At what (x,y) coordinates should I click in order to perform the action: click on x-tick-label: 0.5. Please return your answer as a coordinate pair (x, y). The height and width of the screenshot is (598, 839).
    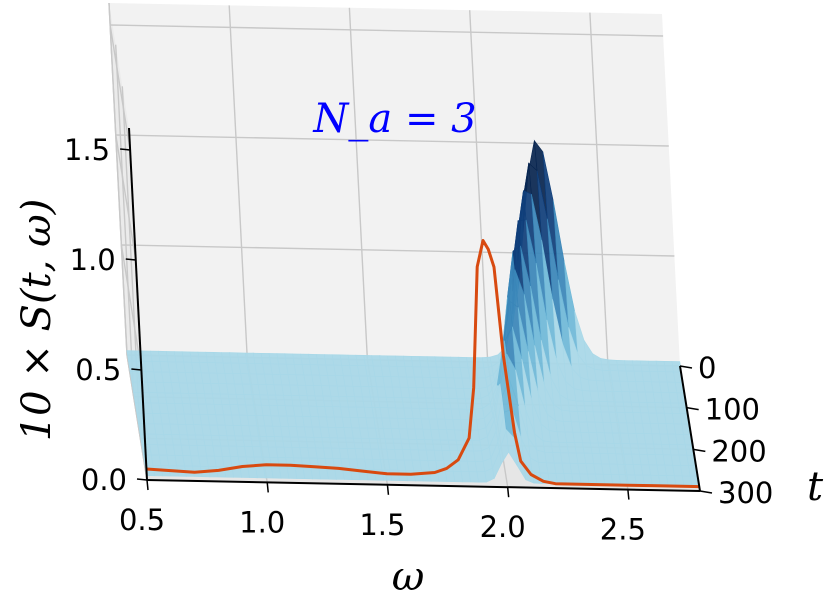
    Looking at the image, I should click on (142, 520).